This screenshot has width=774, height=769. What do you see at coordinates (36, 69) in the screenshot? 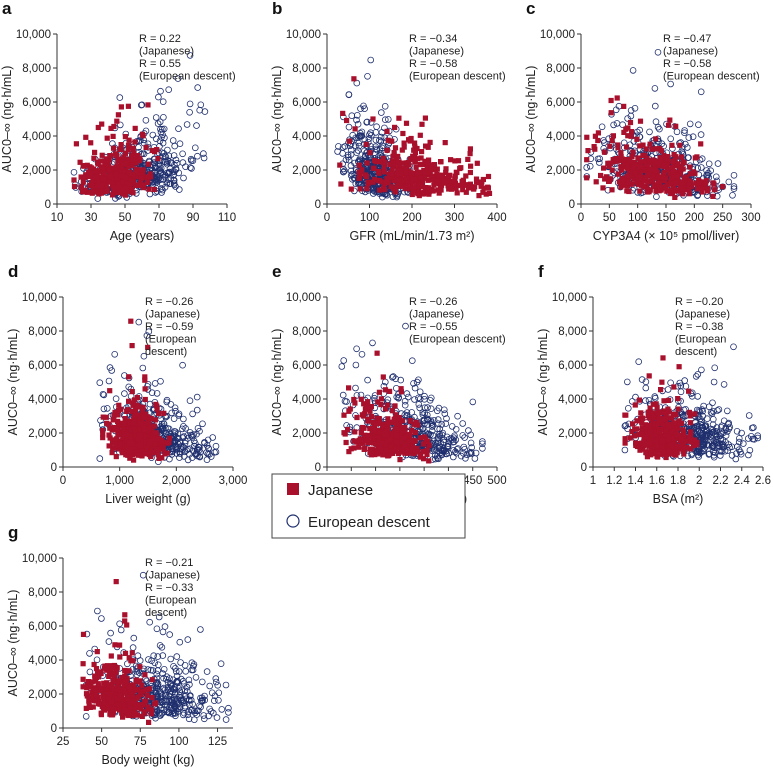
I see `y-tick-label: 8,000` at bounding box center [36, 69].